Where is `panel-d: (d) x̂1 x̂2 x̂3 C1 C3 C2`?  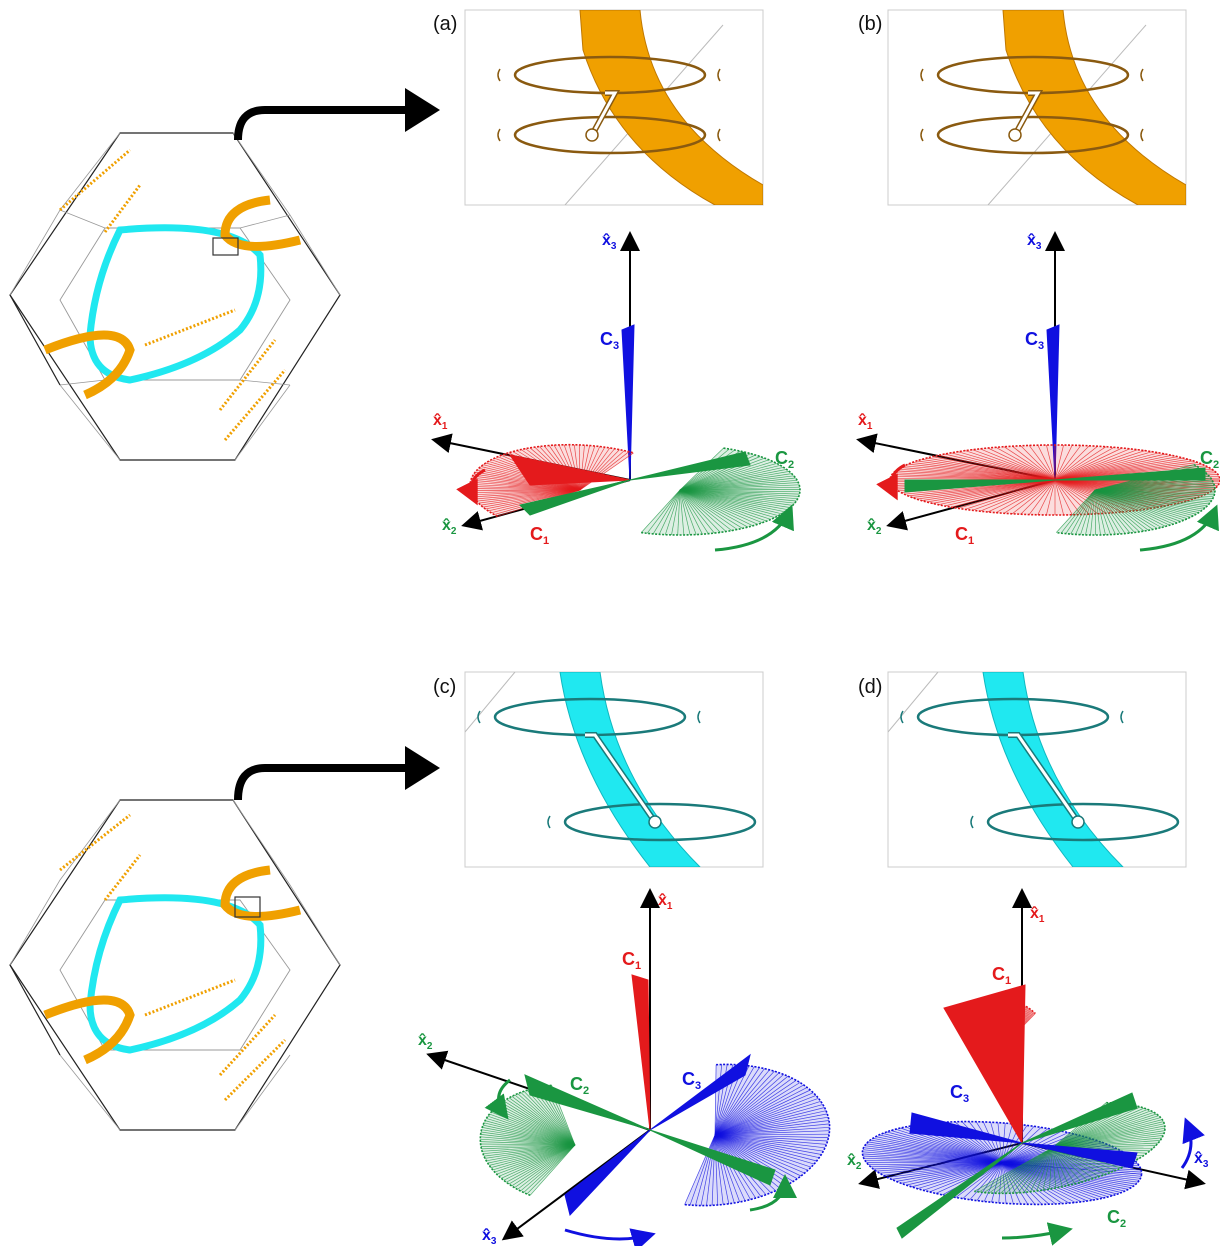 panel-d: (d) x̂1 x̂2 x̂3 C1 C3 C2 is located at coordinates (1028, 958).